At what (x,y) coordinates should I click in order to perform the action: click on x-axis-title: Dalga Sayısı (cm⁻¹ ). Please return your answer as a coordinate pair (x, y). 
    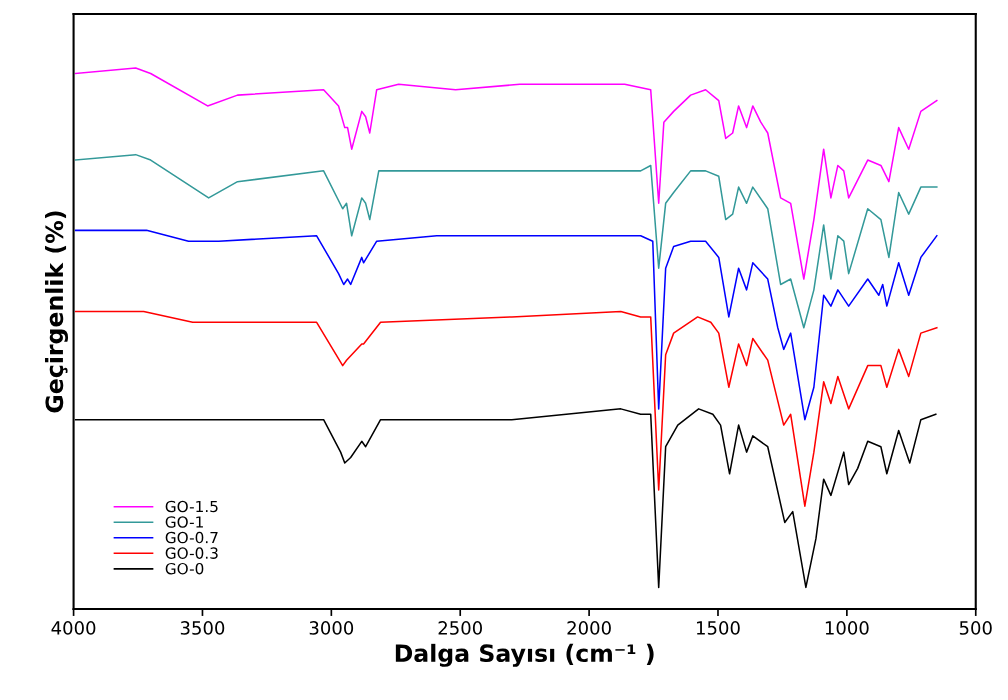
    Looking at the image, I should click on (524, 655).